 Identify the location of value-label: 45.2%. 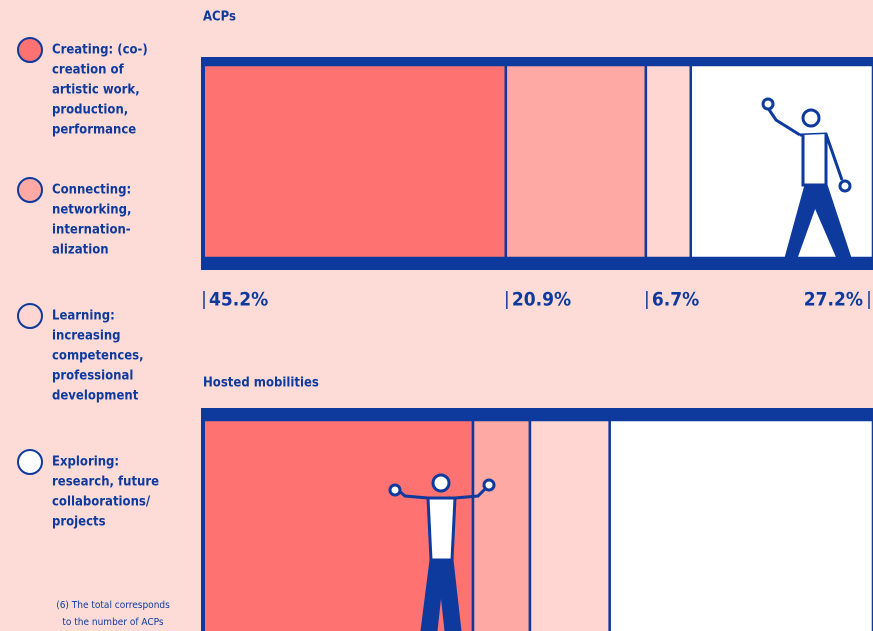
(238, 300).